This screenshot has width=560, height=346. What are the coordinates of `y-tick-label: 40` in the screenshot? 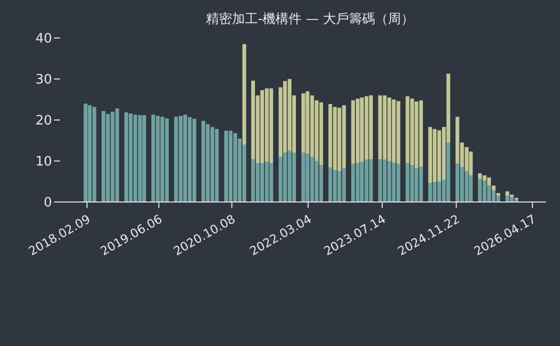 It's located at (43, 39).